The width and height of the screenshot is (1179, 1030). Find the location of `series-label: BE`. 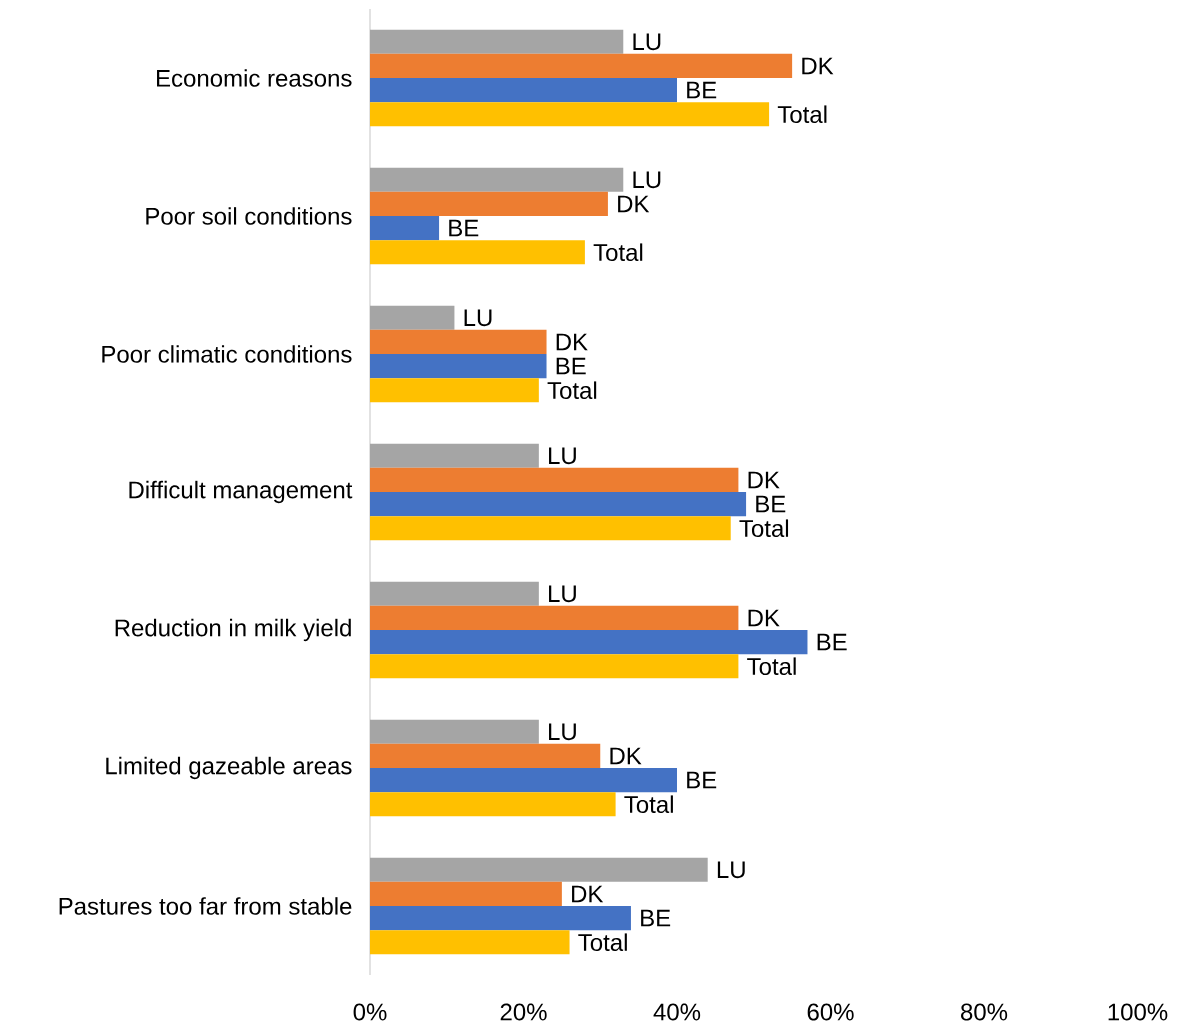

series-label: BE is located at coordinates (771, 504).